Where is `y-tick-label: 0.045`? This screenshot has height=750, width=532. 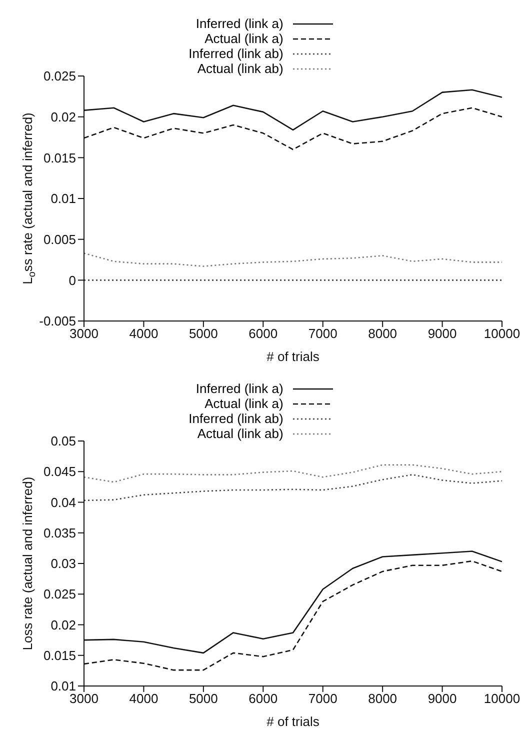 y-tick-label: 0.045 is located at coordinates (59, 472).